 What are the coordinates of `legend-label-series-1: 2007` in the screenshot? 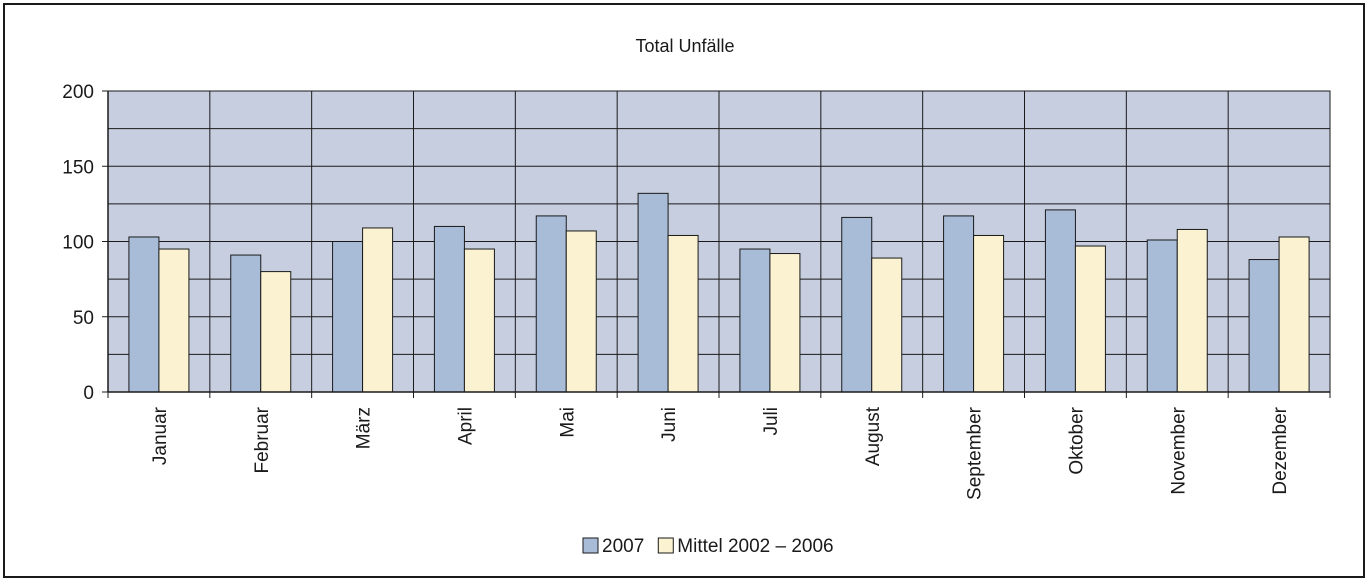 It's located at (623, 546).